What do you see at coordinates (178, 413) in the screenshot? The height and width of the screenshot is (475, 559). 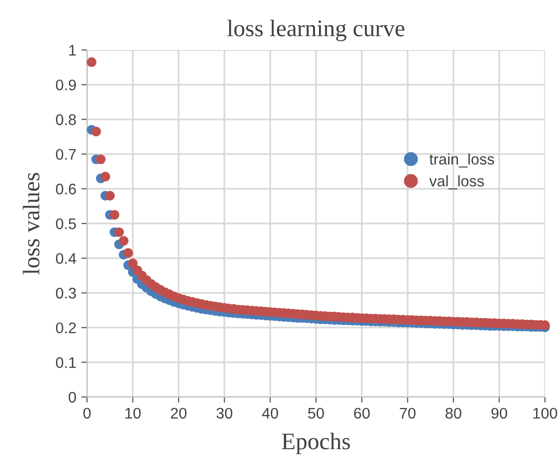 I see `x-tick-label: 20` at bounding box center [178, 413].